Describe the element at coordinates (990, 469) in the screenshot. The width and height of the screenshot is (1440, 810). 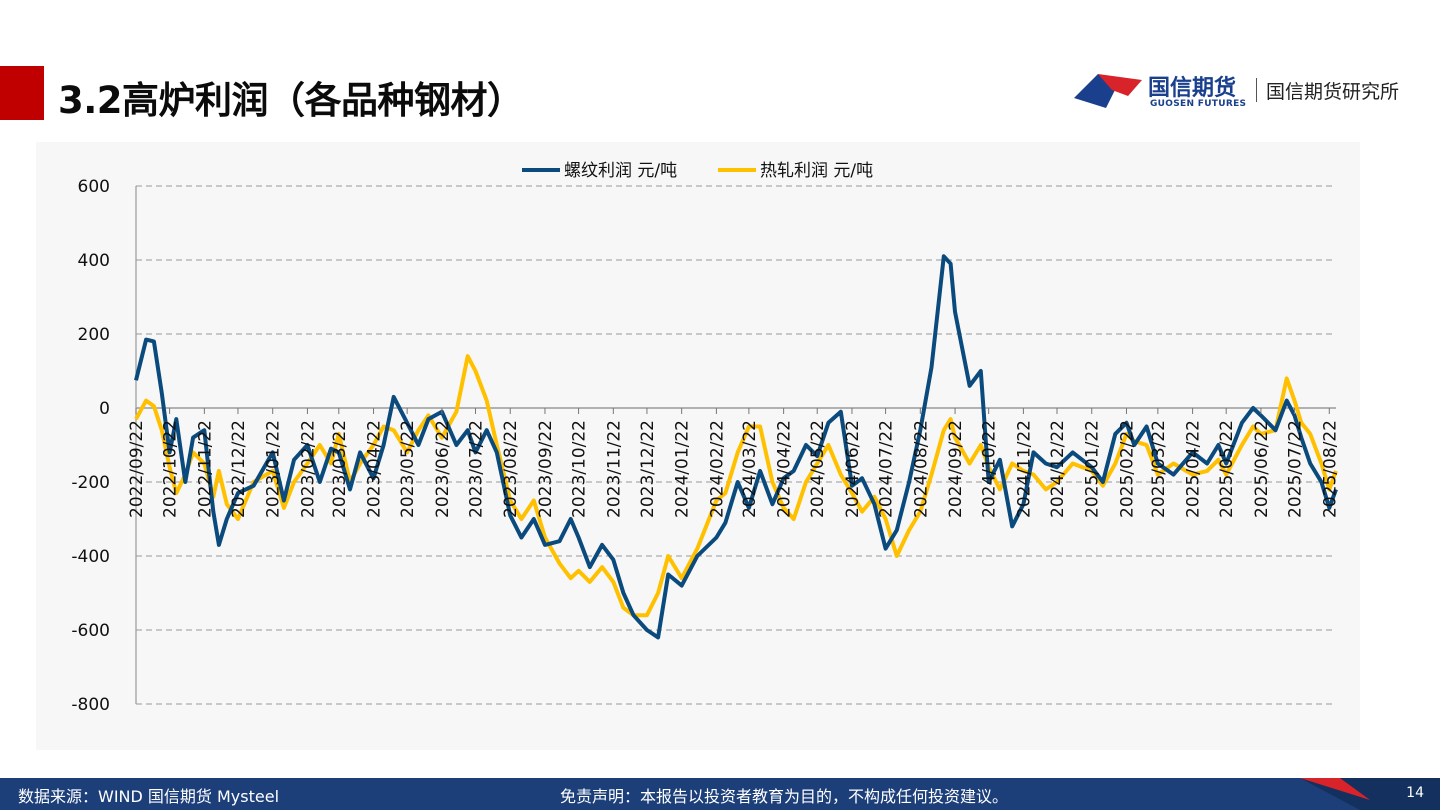
I see `x-tick-label: 2024/10/22` at that location.